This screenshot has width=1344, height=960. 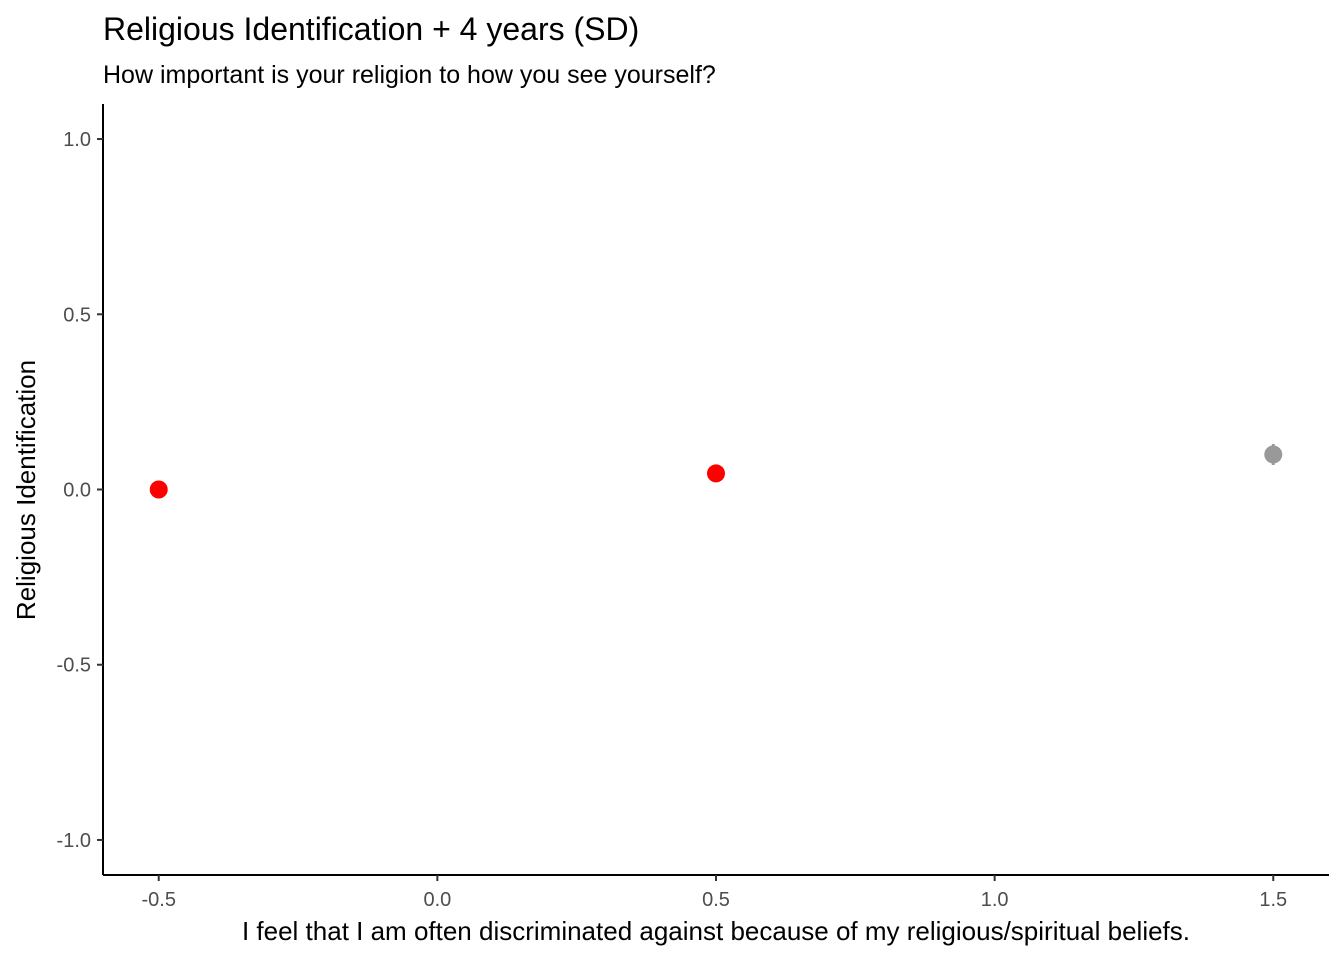 What do you see at coordinates (26, 490) in the screenshot?
I see `y-axis-title: Religious Identification` at bounding box center [26, 490].